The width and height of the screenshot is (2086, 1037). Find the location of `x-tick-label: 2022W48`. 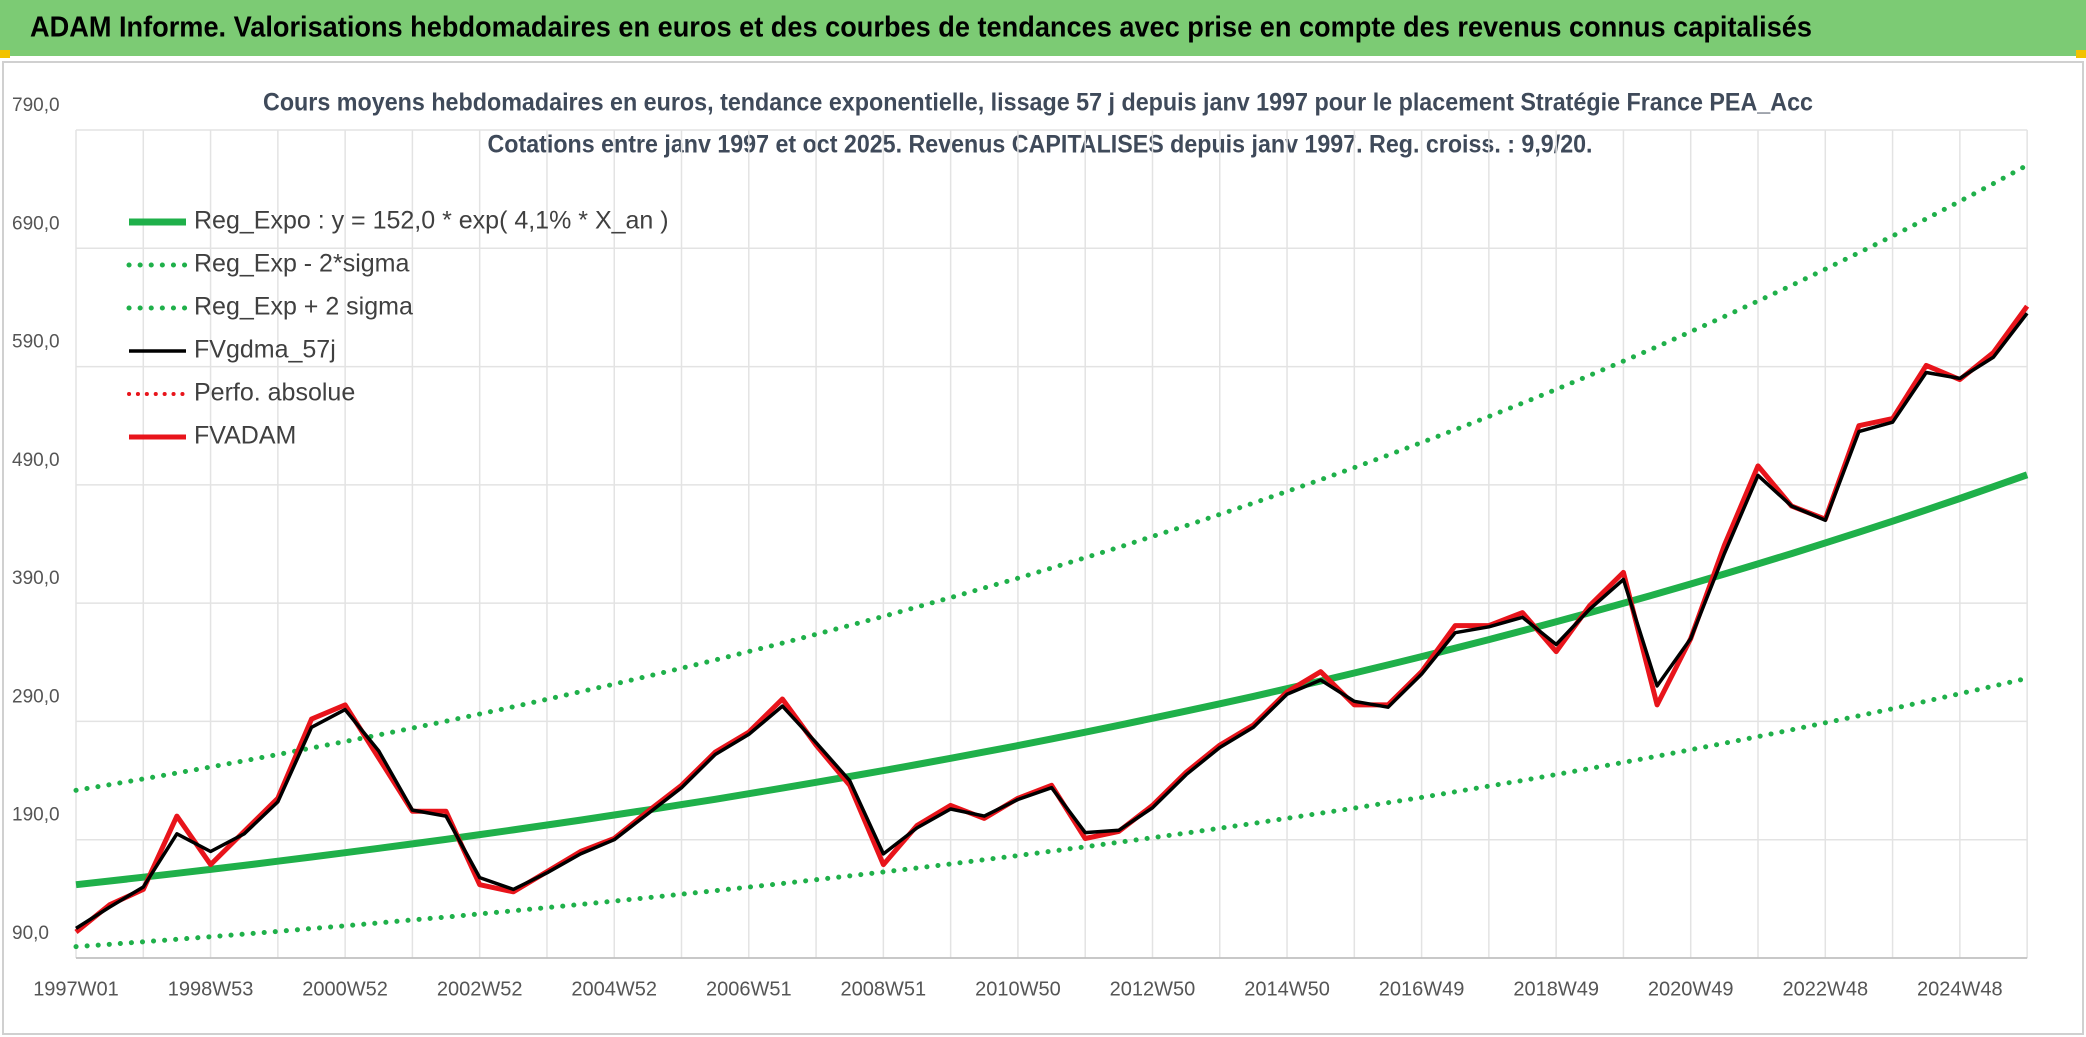

x-tick-label: 2022W48 is located at coordinates (1825, 989).